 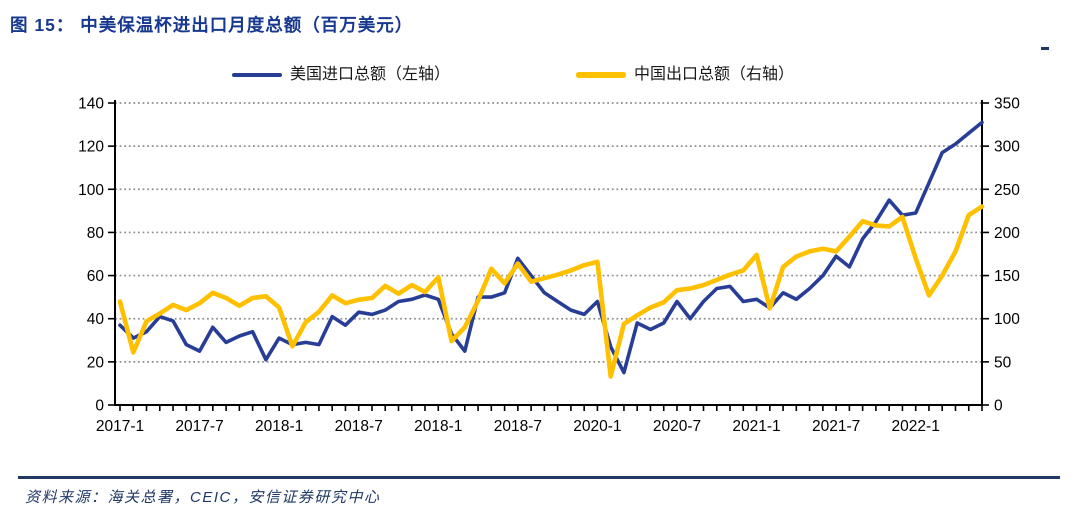 I want to click on legend-item-cn-exports: 中国出口总额（右轴）, so click(x=685, y=75).